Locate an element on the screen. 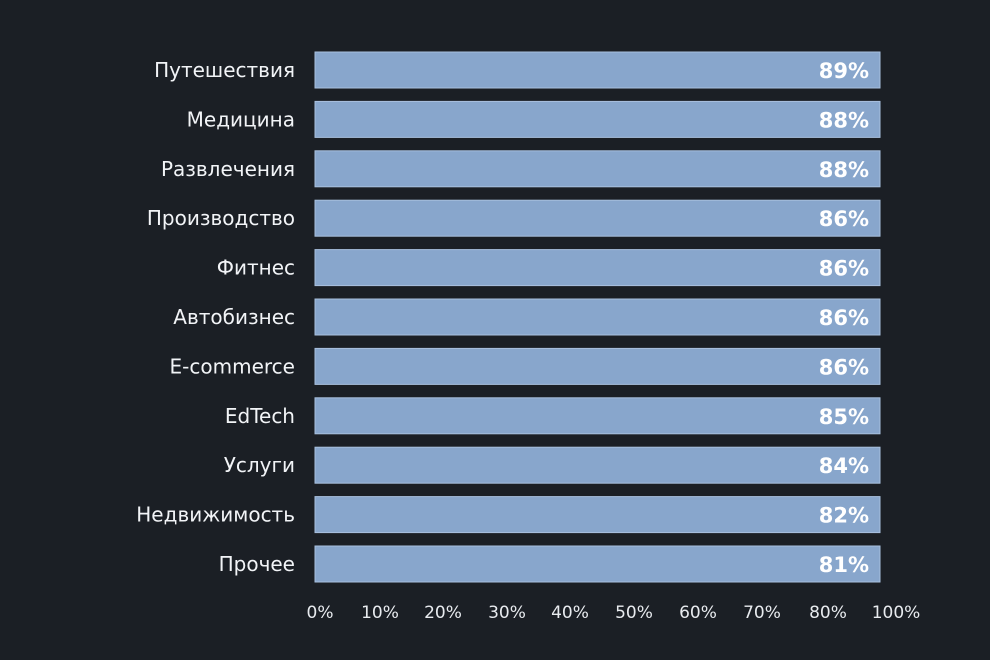 This screenshot has width=990, height=660. category-label: Фитнес is located at coordinates (256, 268).